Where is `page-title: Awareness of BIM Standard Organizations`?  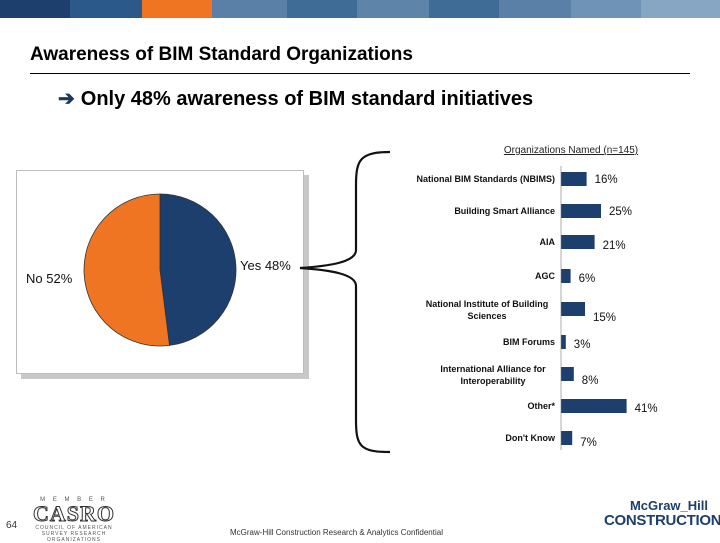 page-title: Awareness of BIM Standard Organizations is located at coordinates (221, 54).